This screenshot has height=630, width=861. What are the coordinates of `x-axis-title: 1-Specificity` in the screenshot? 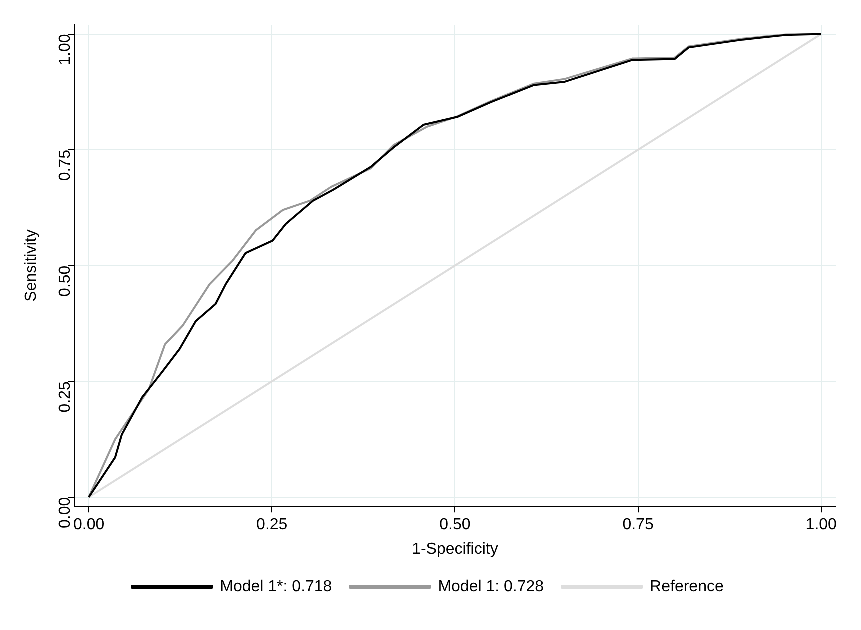 It's located at (455, 549).